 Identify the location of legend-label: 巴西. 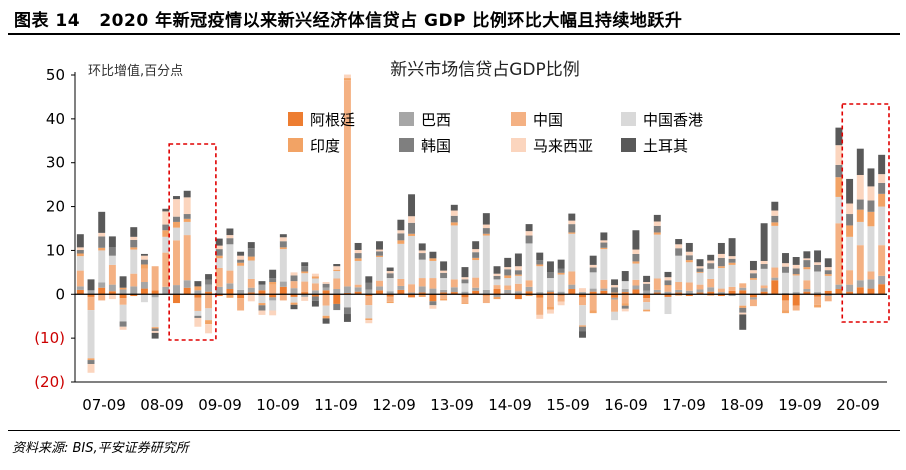
(436, 120).